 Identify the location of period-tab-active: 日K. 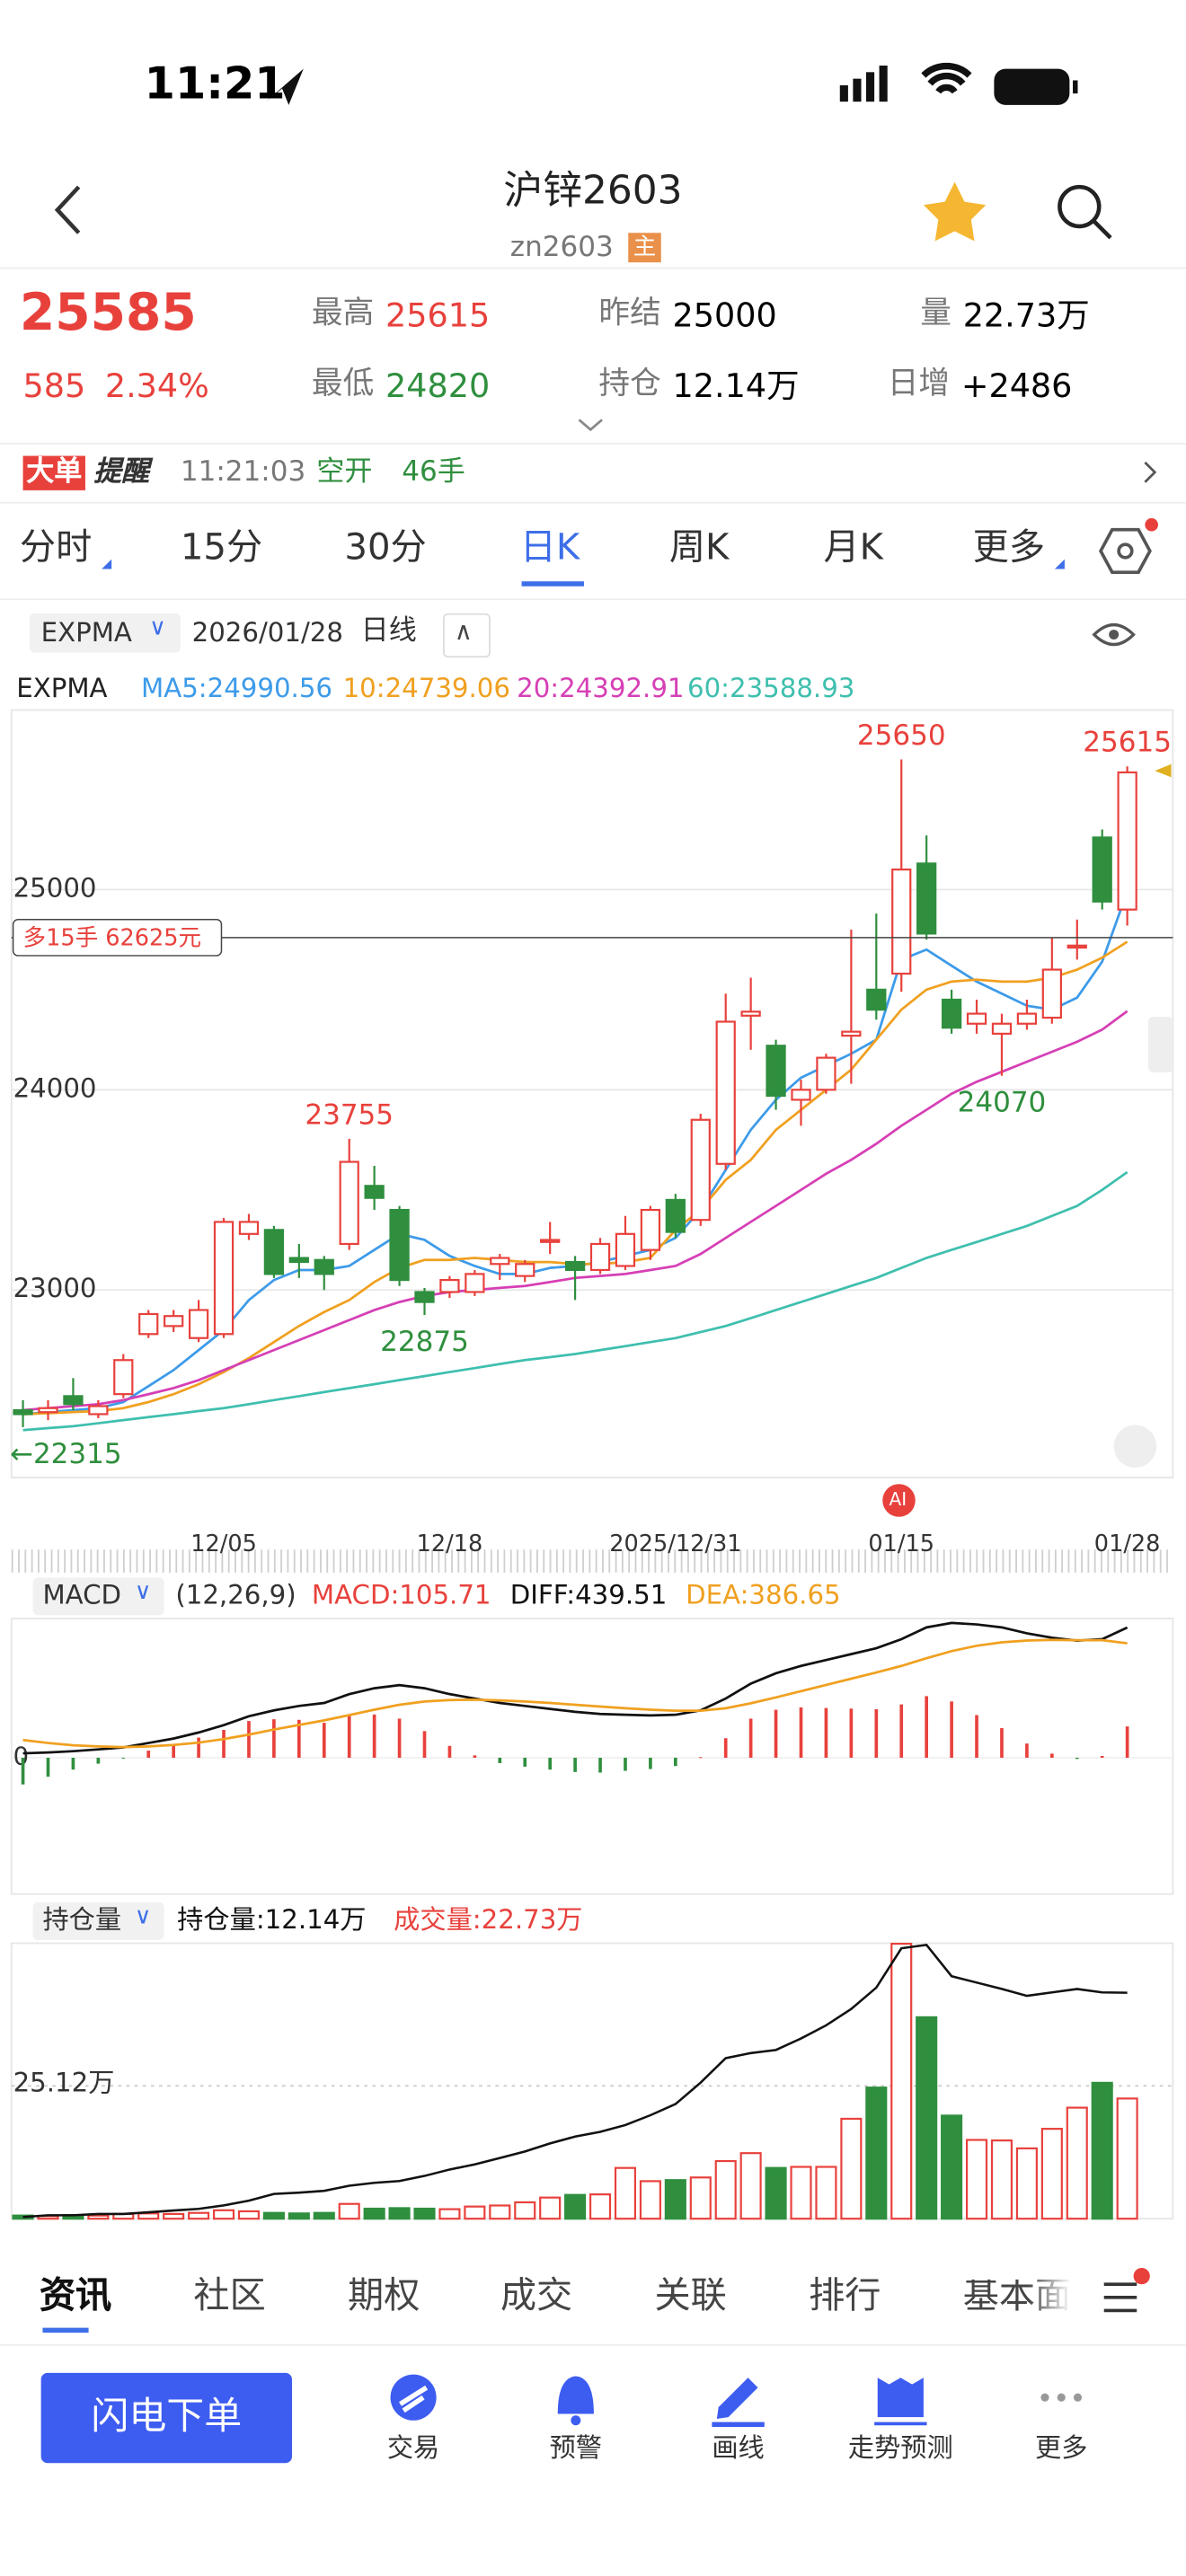
(549, 548).